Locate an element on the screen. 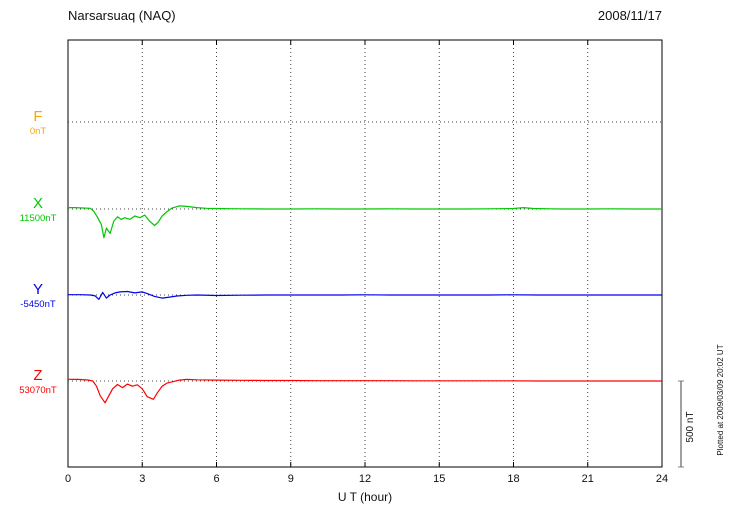 Image resolution: width=730 pixels, height=520 pixels. x-tick-label: 15 is located at coordinates (439, 479).